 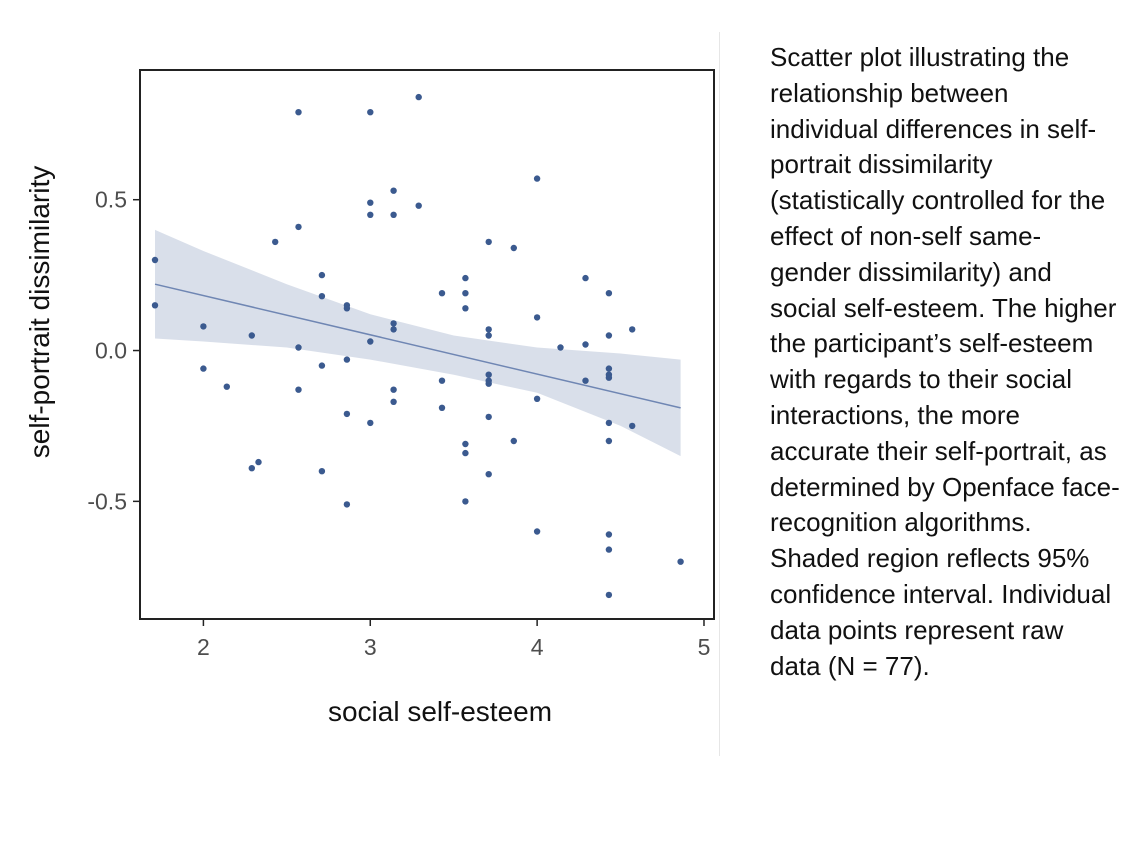 What do you see at coordinates (111, 351) in the screenshot?
I see `y-tick-label: 0.0` at bounding box center [111, 351].